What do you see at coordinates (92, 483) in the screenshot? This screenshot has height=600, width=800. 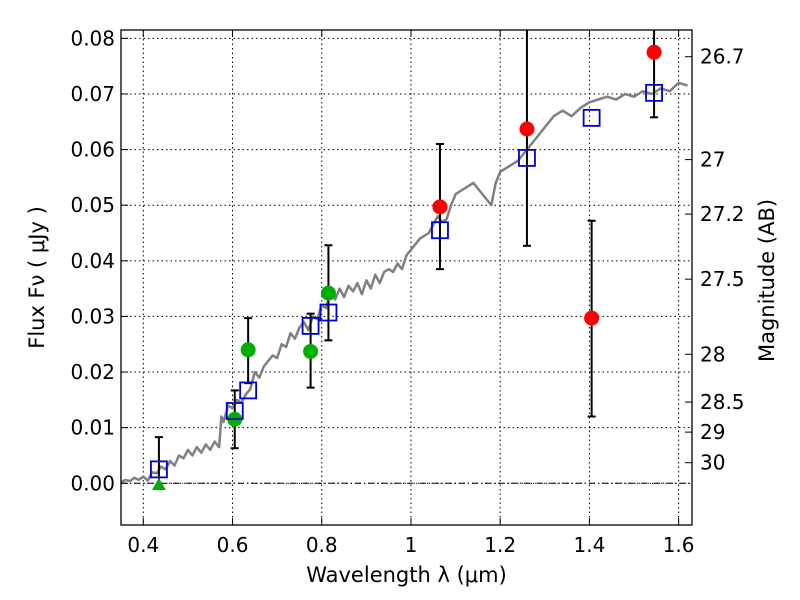 I see `y-tick-label: 0.00` at bounding box center [92, 483].